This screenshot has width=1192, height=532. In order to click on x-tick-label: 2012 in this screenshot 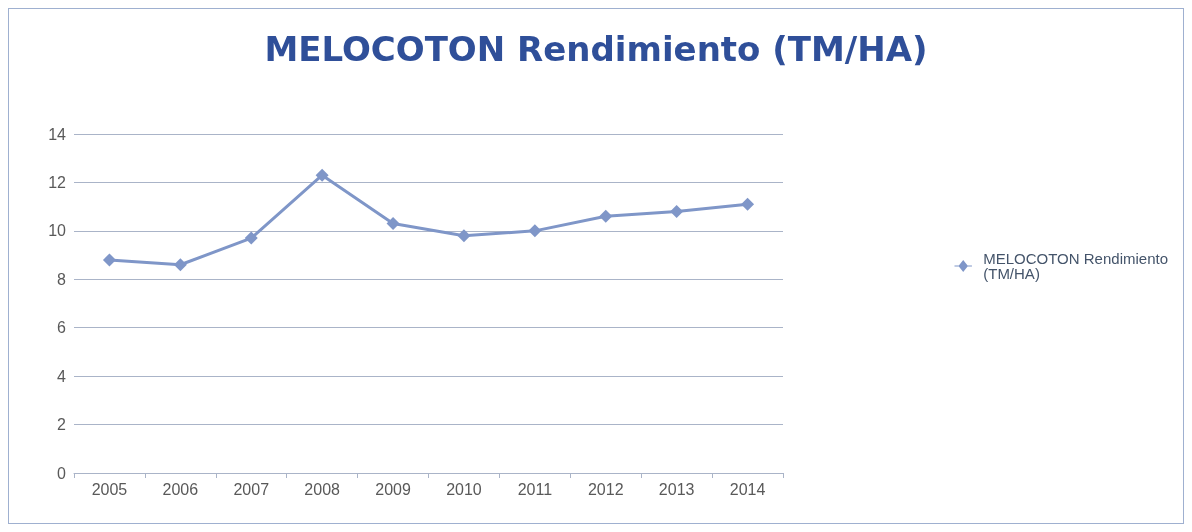, I will do `click(605, 489)`.